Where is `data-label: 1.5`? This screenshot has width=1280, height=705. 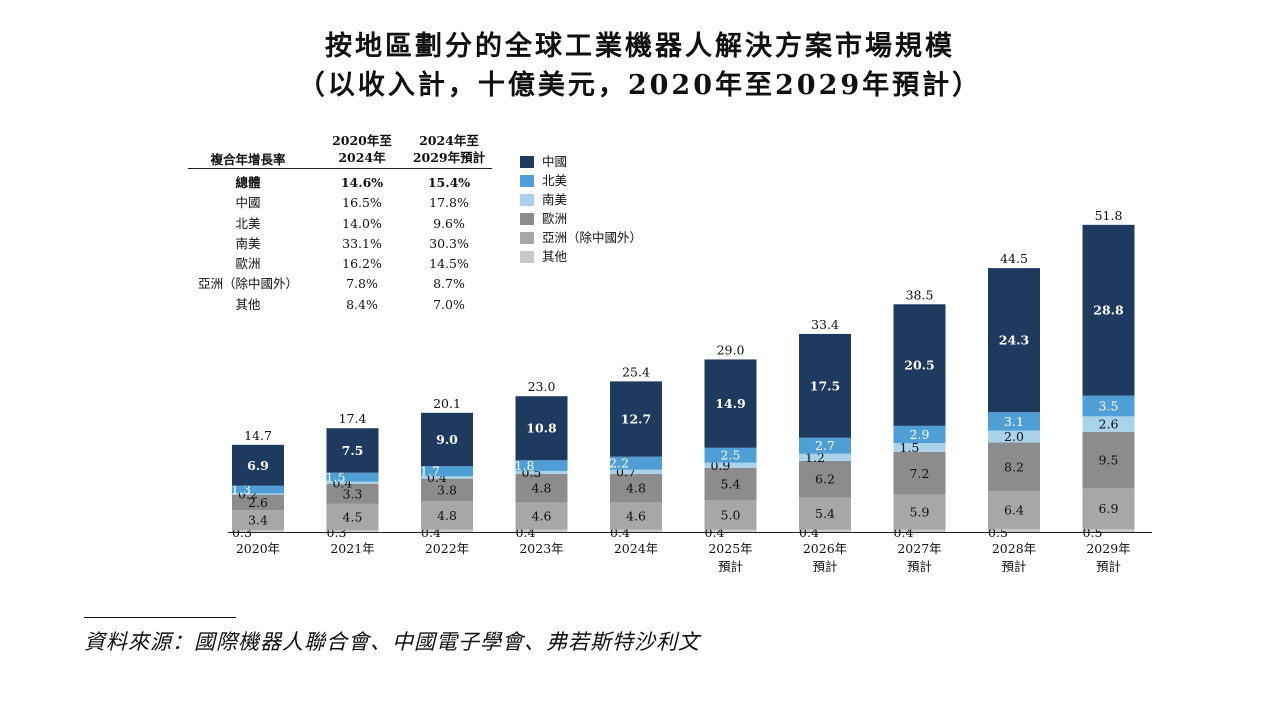
data-label: 1.5 is located at coordinates (336, 477).